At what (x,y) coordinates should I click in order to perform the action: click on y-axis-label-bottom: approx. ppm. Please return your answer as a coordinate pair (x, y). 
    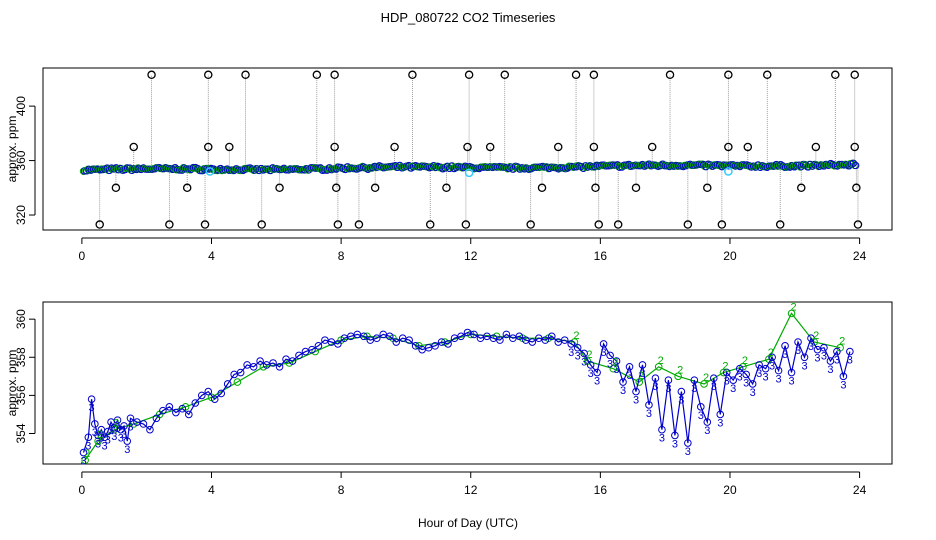
    Looking at the image, I should click on (12, 383).